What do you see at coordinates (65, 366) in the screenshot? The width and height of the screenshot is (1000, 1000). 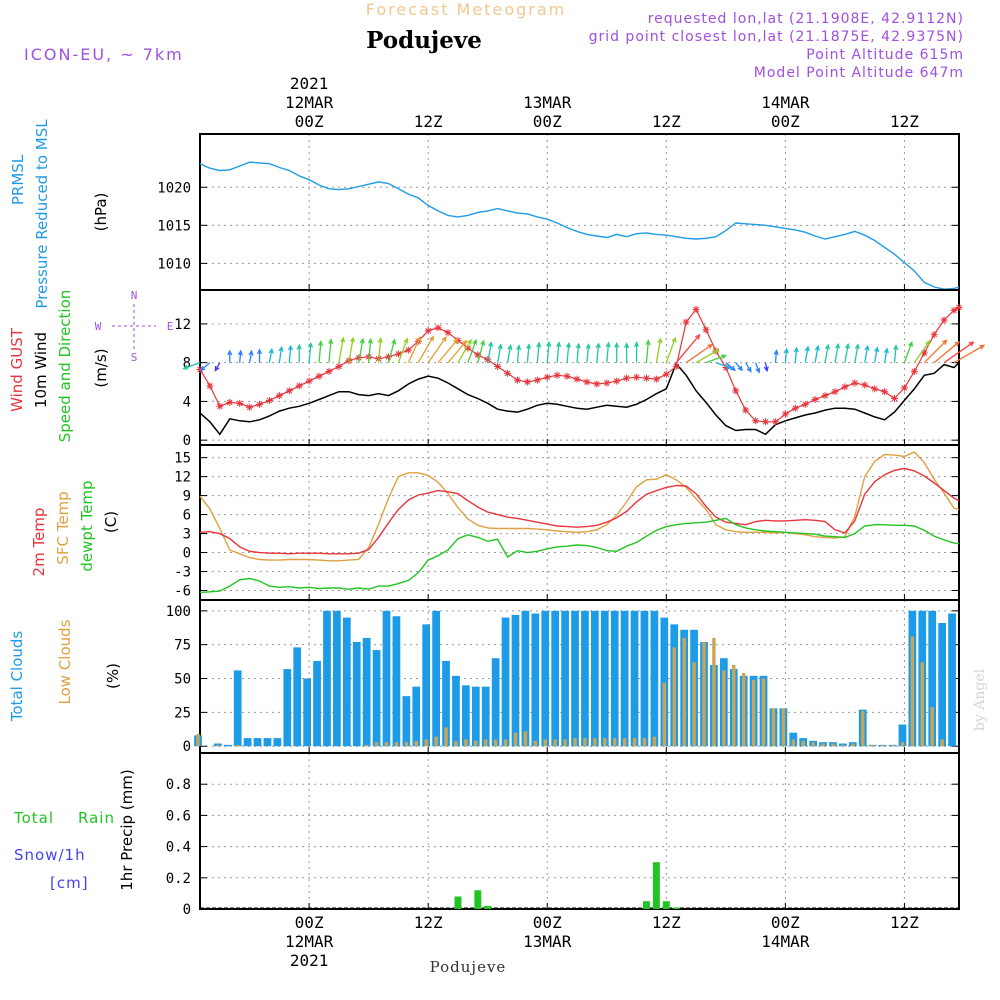 I see `wind-speed-dir-label: Speed and Direction` at bounding box center [65, 366].